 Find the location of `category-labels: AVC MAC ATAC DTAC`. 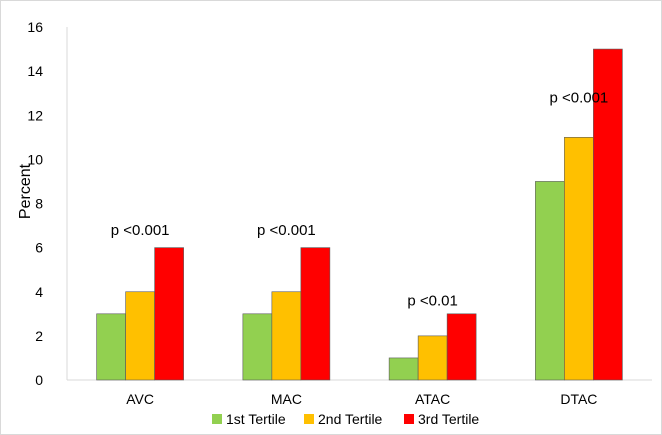

category-labels: AVC MAC ATAC DTAC is located at coordinates (361, 399).